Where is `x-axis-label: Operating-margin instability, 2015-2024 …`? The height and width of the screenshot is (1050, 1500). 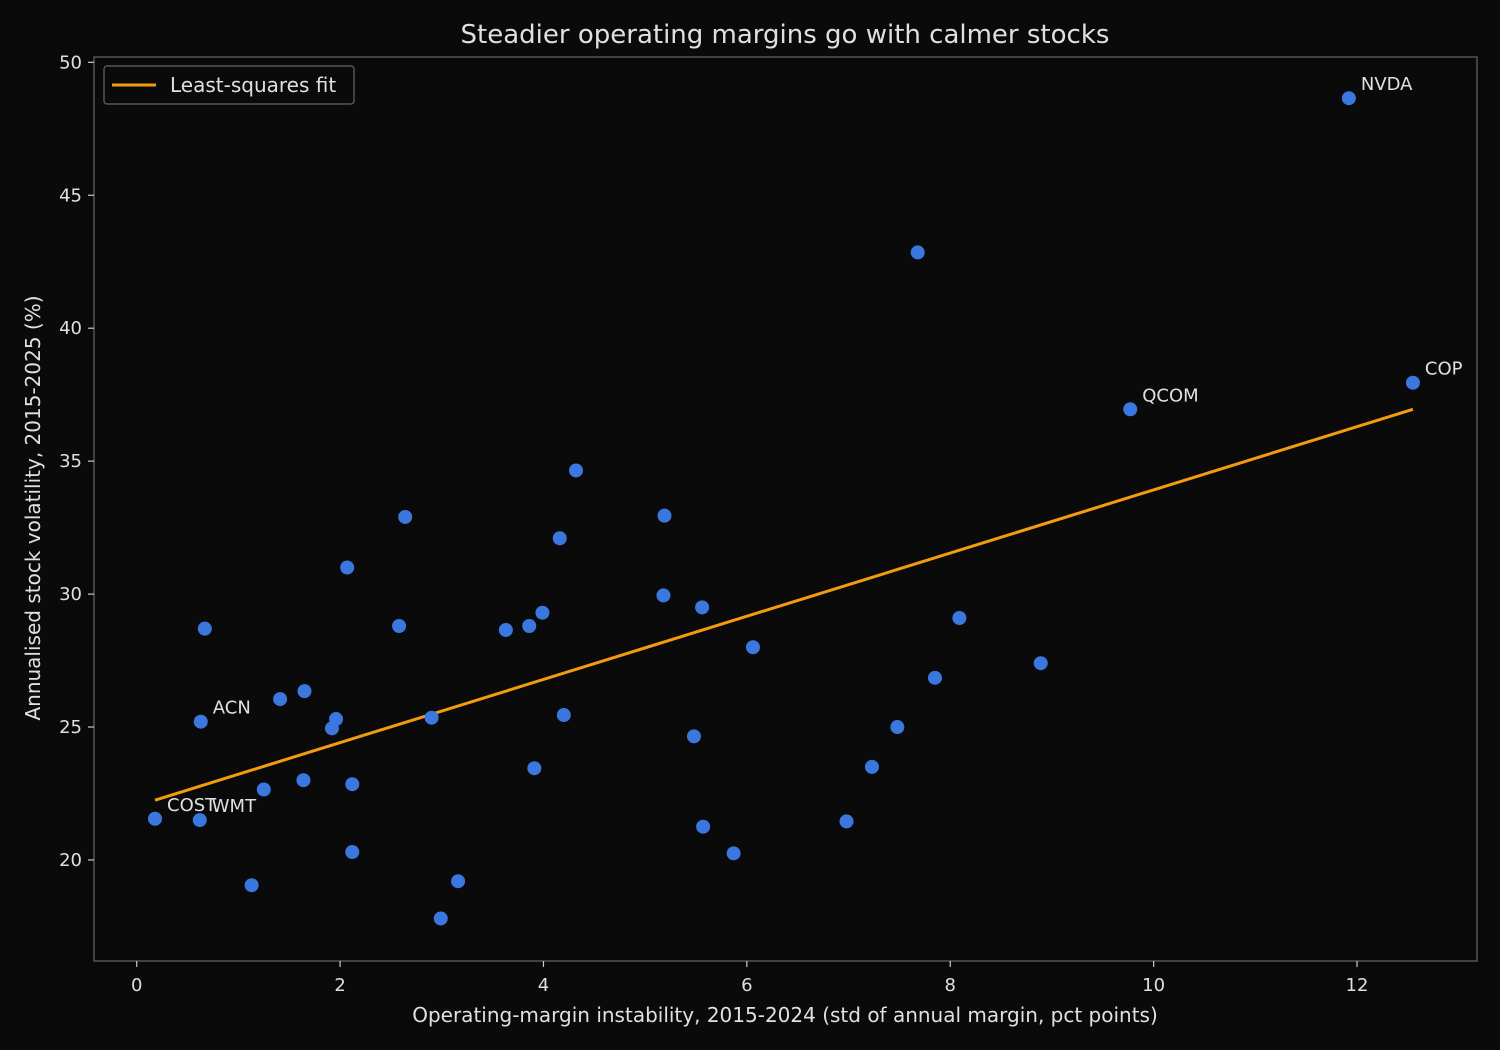
x-axis-label: Operating-margin instability, 2015-2024 … is located at coordinates (785, 1015).